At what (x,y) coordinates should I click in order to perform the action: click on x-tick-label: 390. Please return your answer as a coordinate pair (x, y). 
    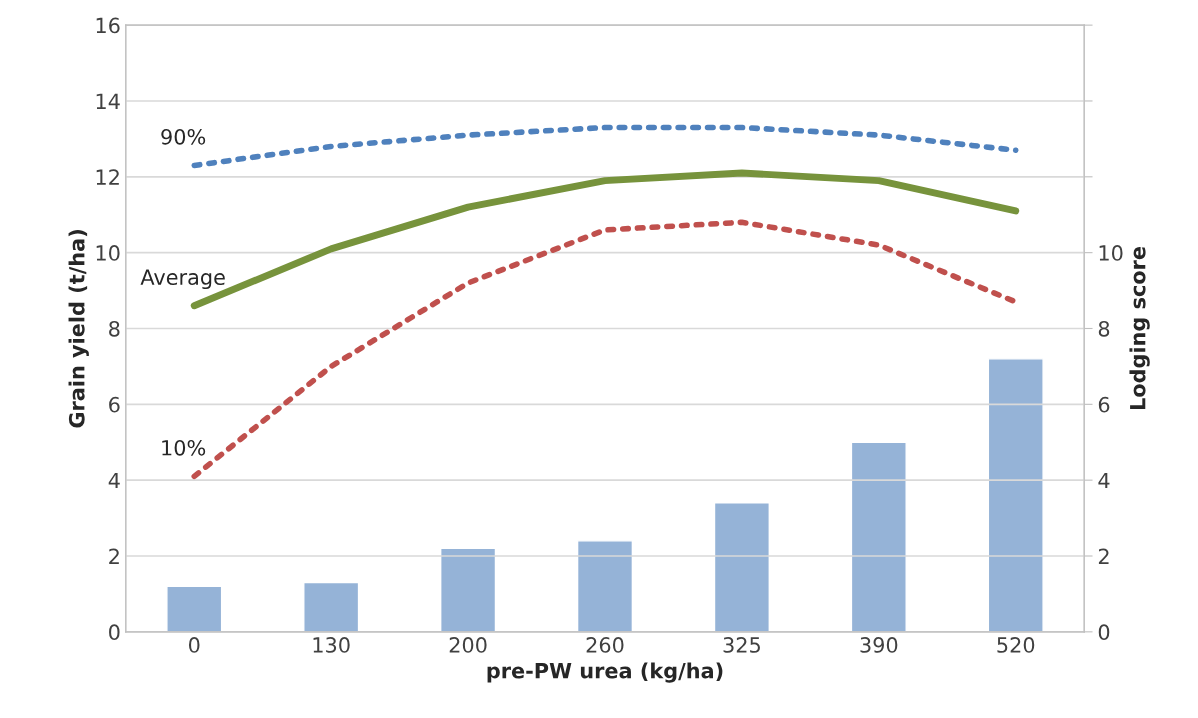
    Looking at the image, I should click on (879, 645).